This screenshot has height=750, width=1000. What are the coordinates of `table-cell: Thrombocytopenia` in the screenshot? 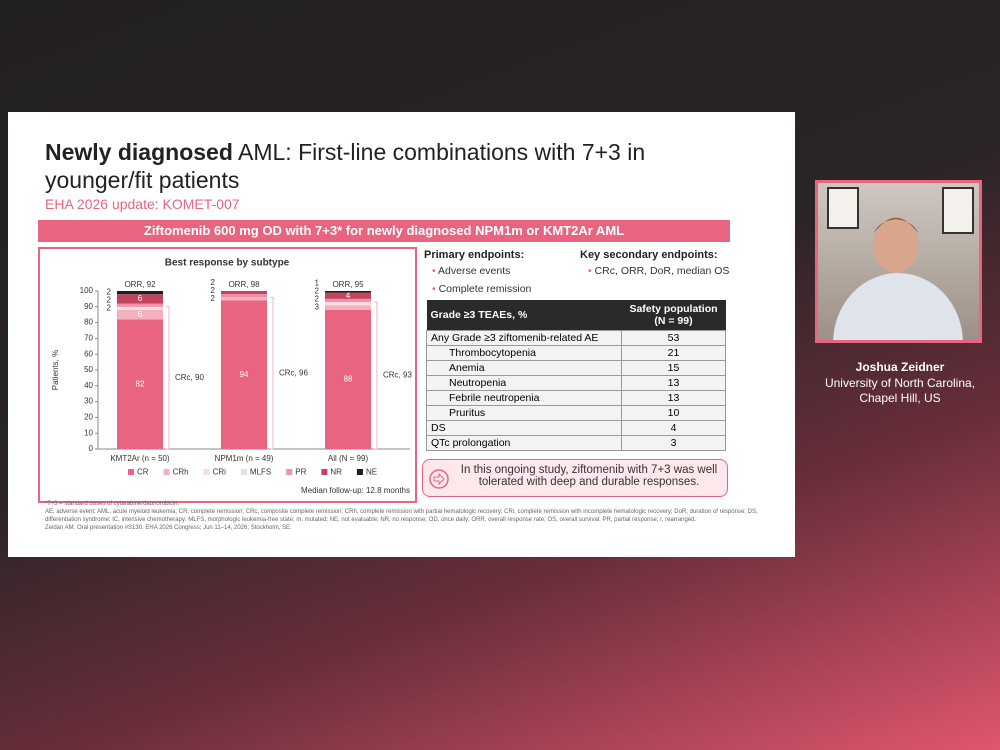 It's located at (524, 353).